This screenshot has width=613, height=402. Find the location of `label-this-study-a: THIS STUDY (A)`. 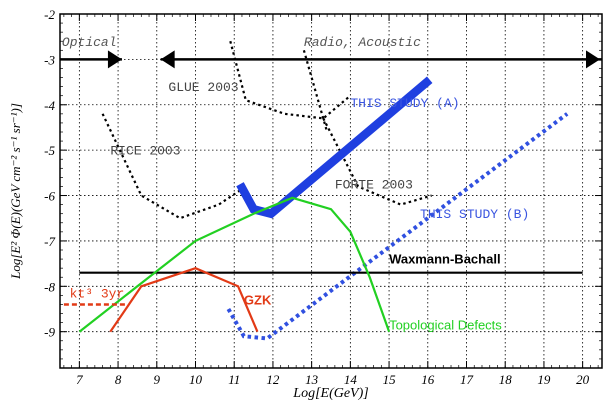

label-this-study-a: THIS STUDY (A) is located at coordinates (404, 103).